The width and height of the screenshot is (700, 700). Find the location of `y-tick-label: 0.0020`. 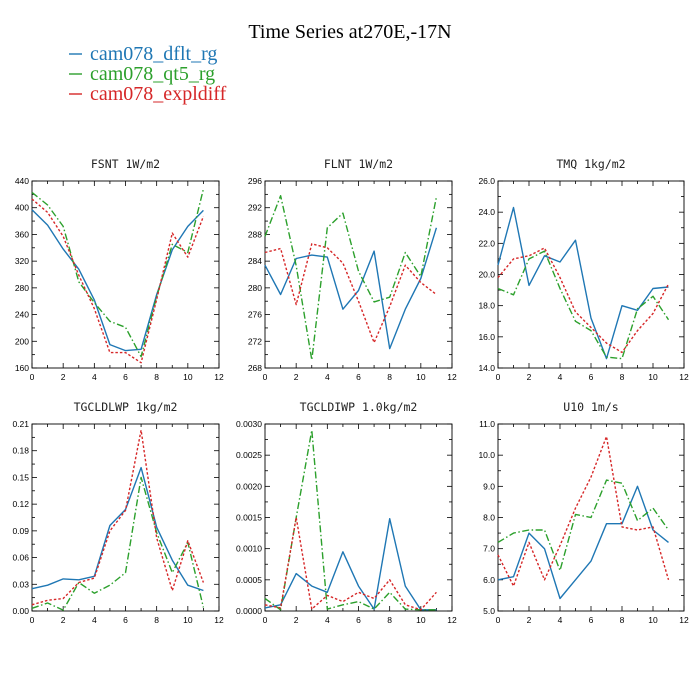

y-tick-label: 0.0020 is located at coordinates (249, 486).